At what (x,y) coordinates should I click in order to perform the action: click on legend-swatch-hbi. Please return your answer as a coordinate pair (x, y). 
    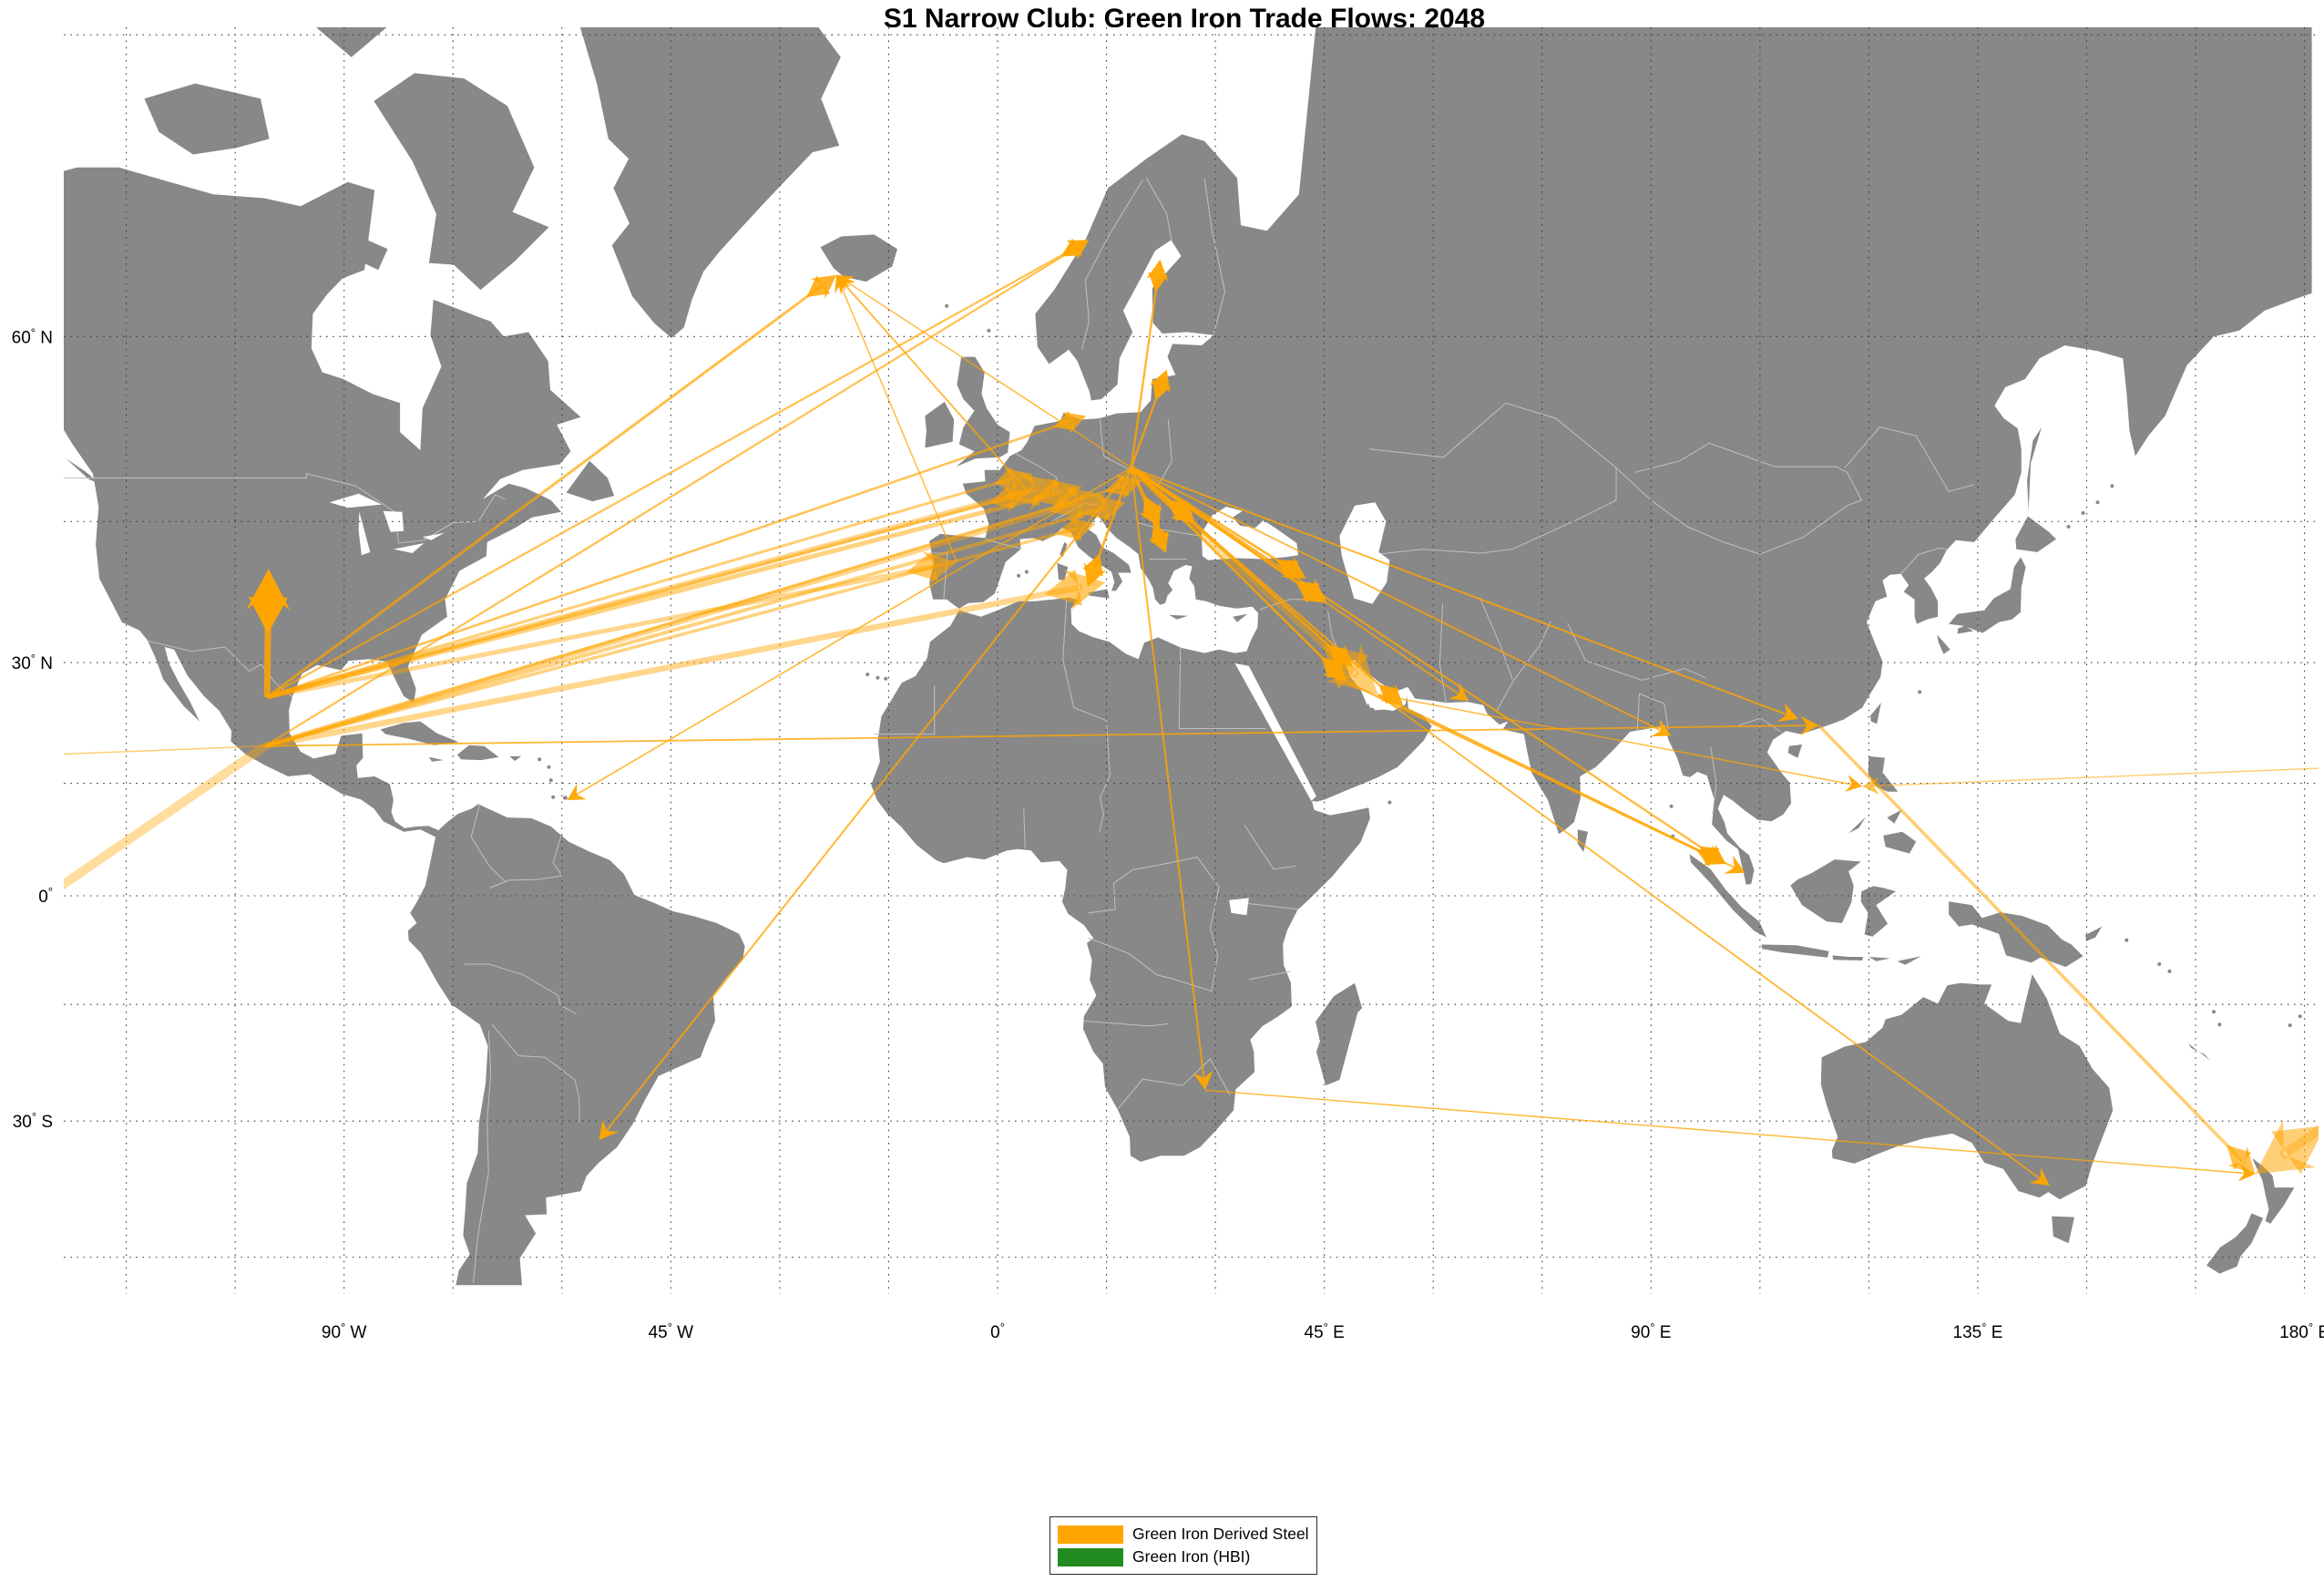
    Looking at the image, I should click on (1091, 1557).